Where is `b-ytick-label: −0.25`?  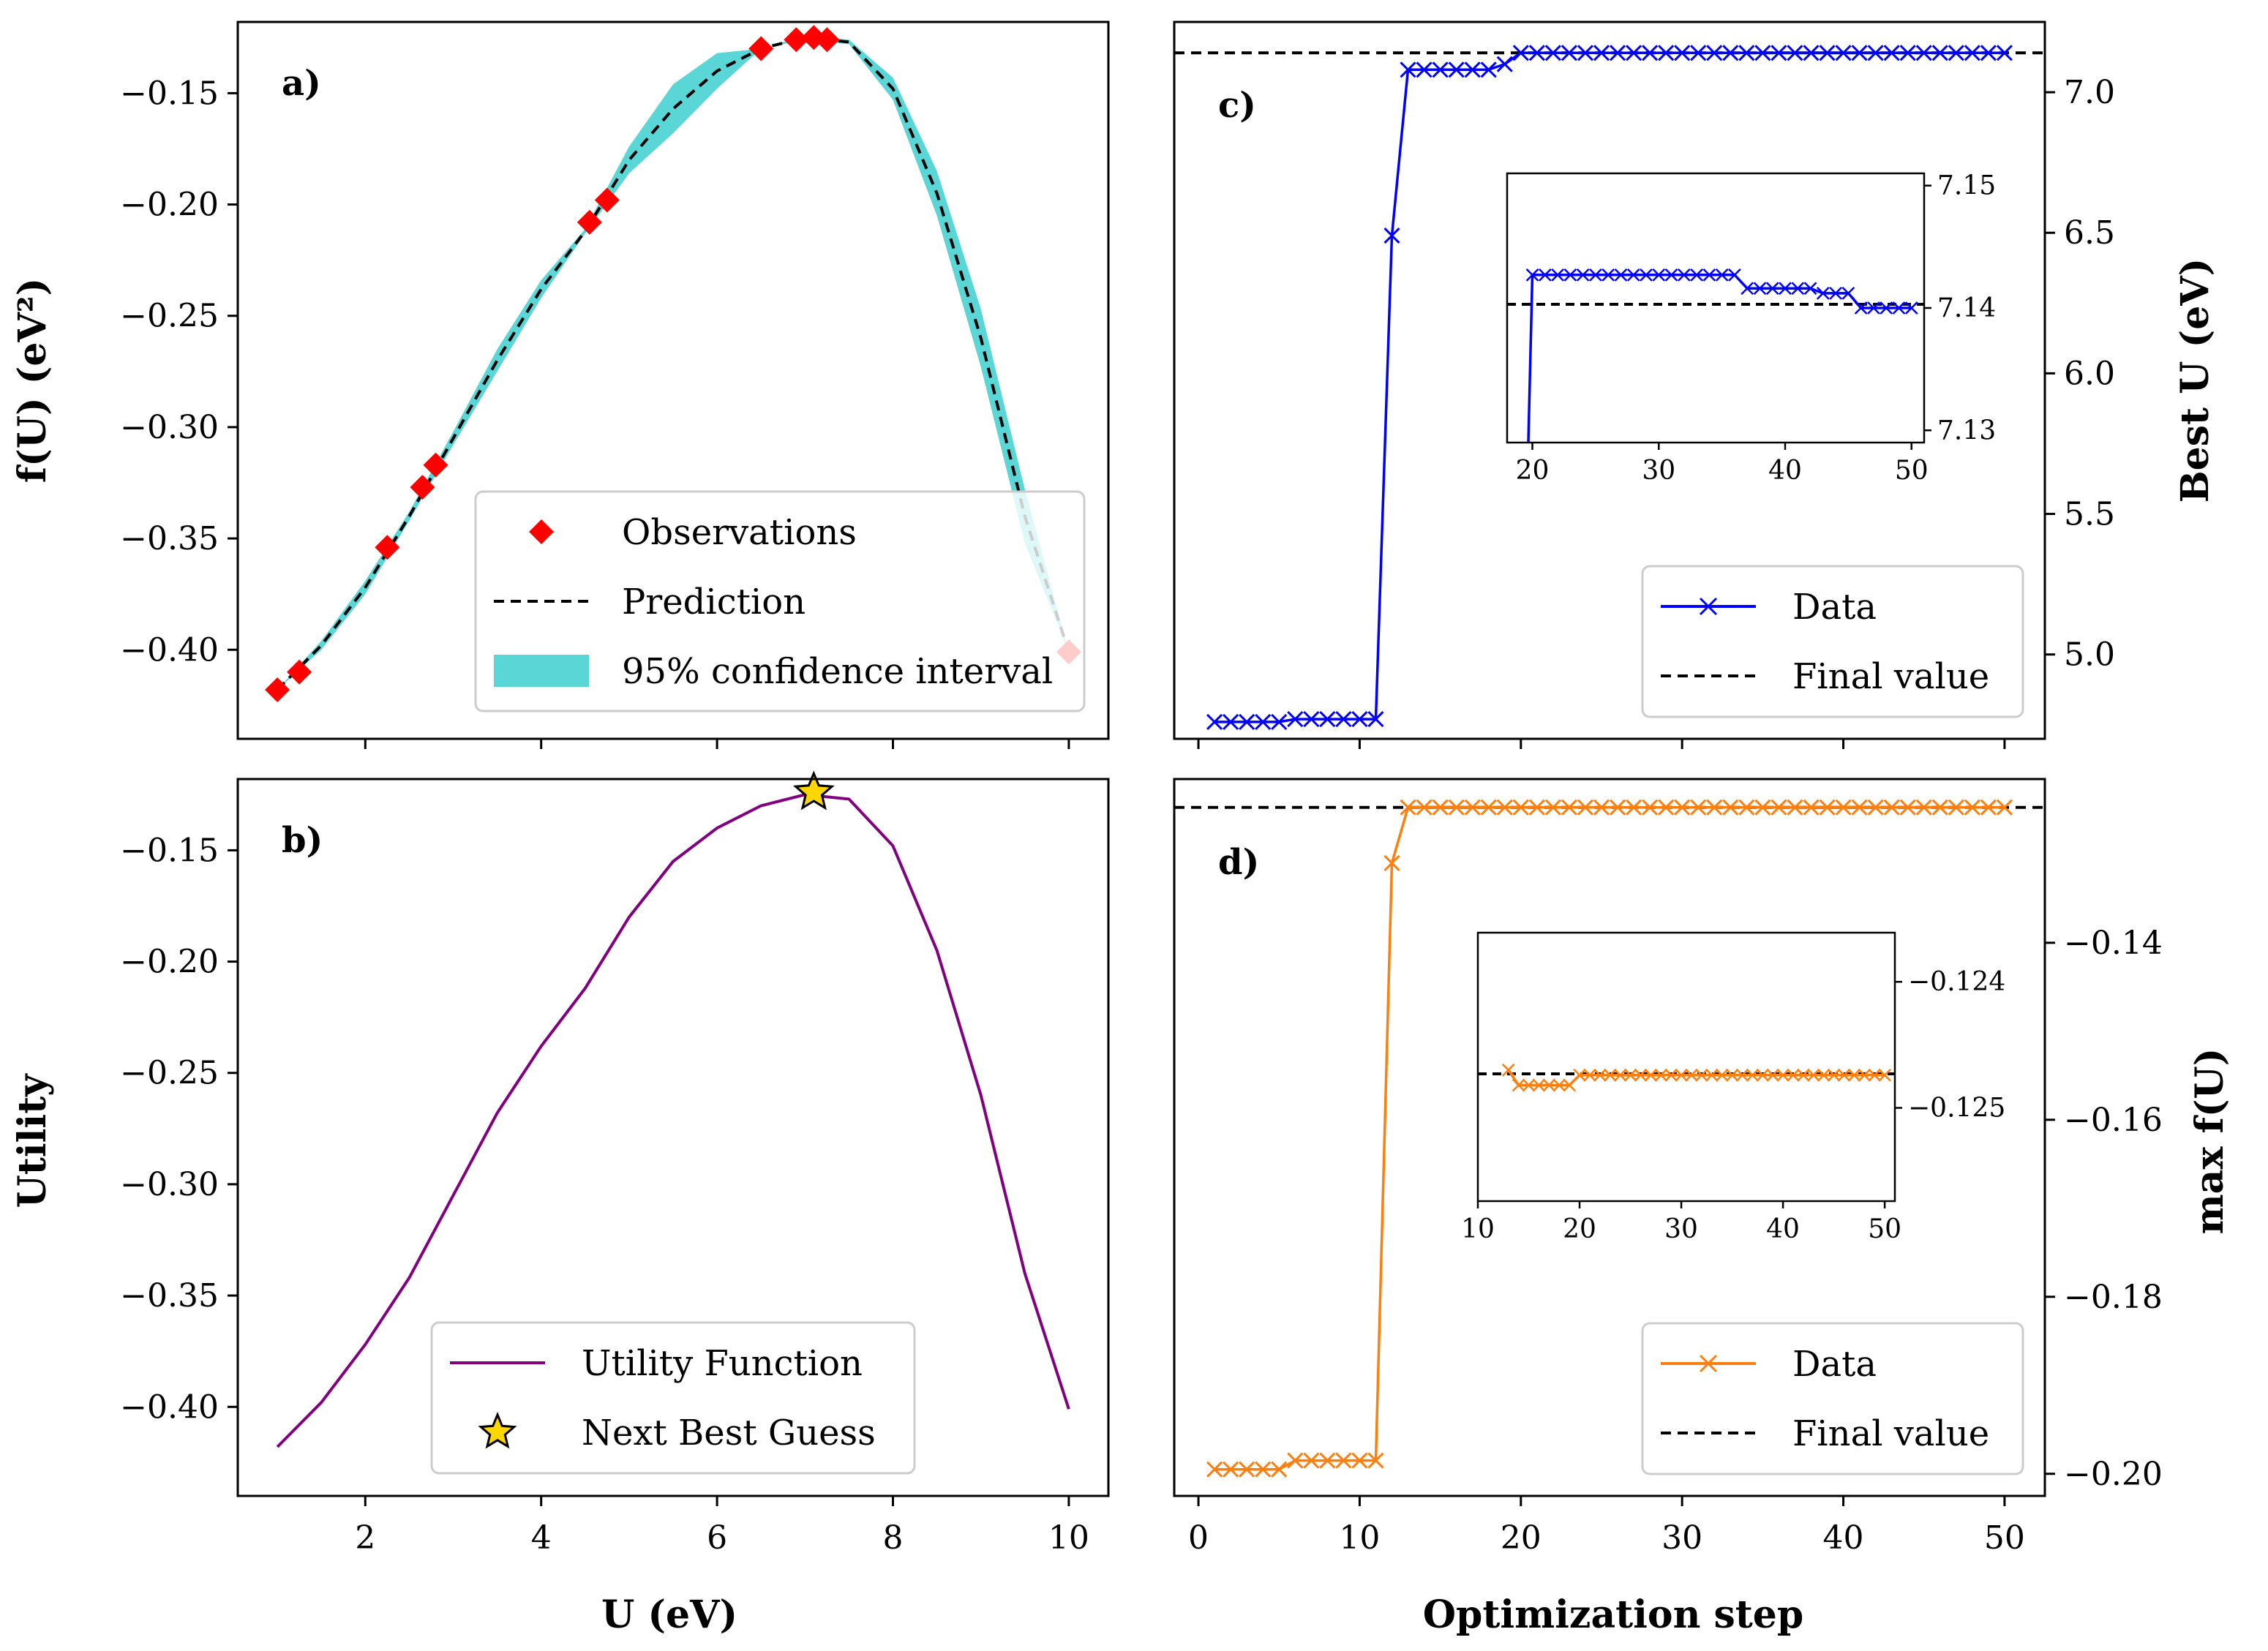
b-ytick-label: −0.25 is located at coordinates (169, 1073).